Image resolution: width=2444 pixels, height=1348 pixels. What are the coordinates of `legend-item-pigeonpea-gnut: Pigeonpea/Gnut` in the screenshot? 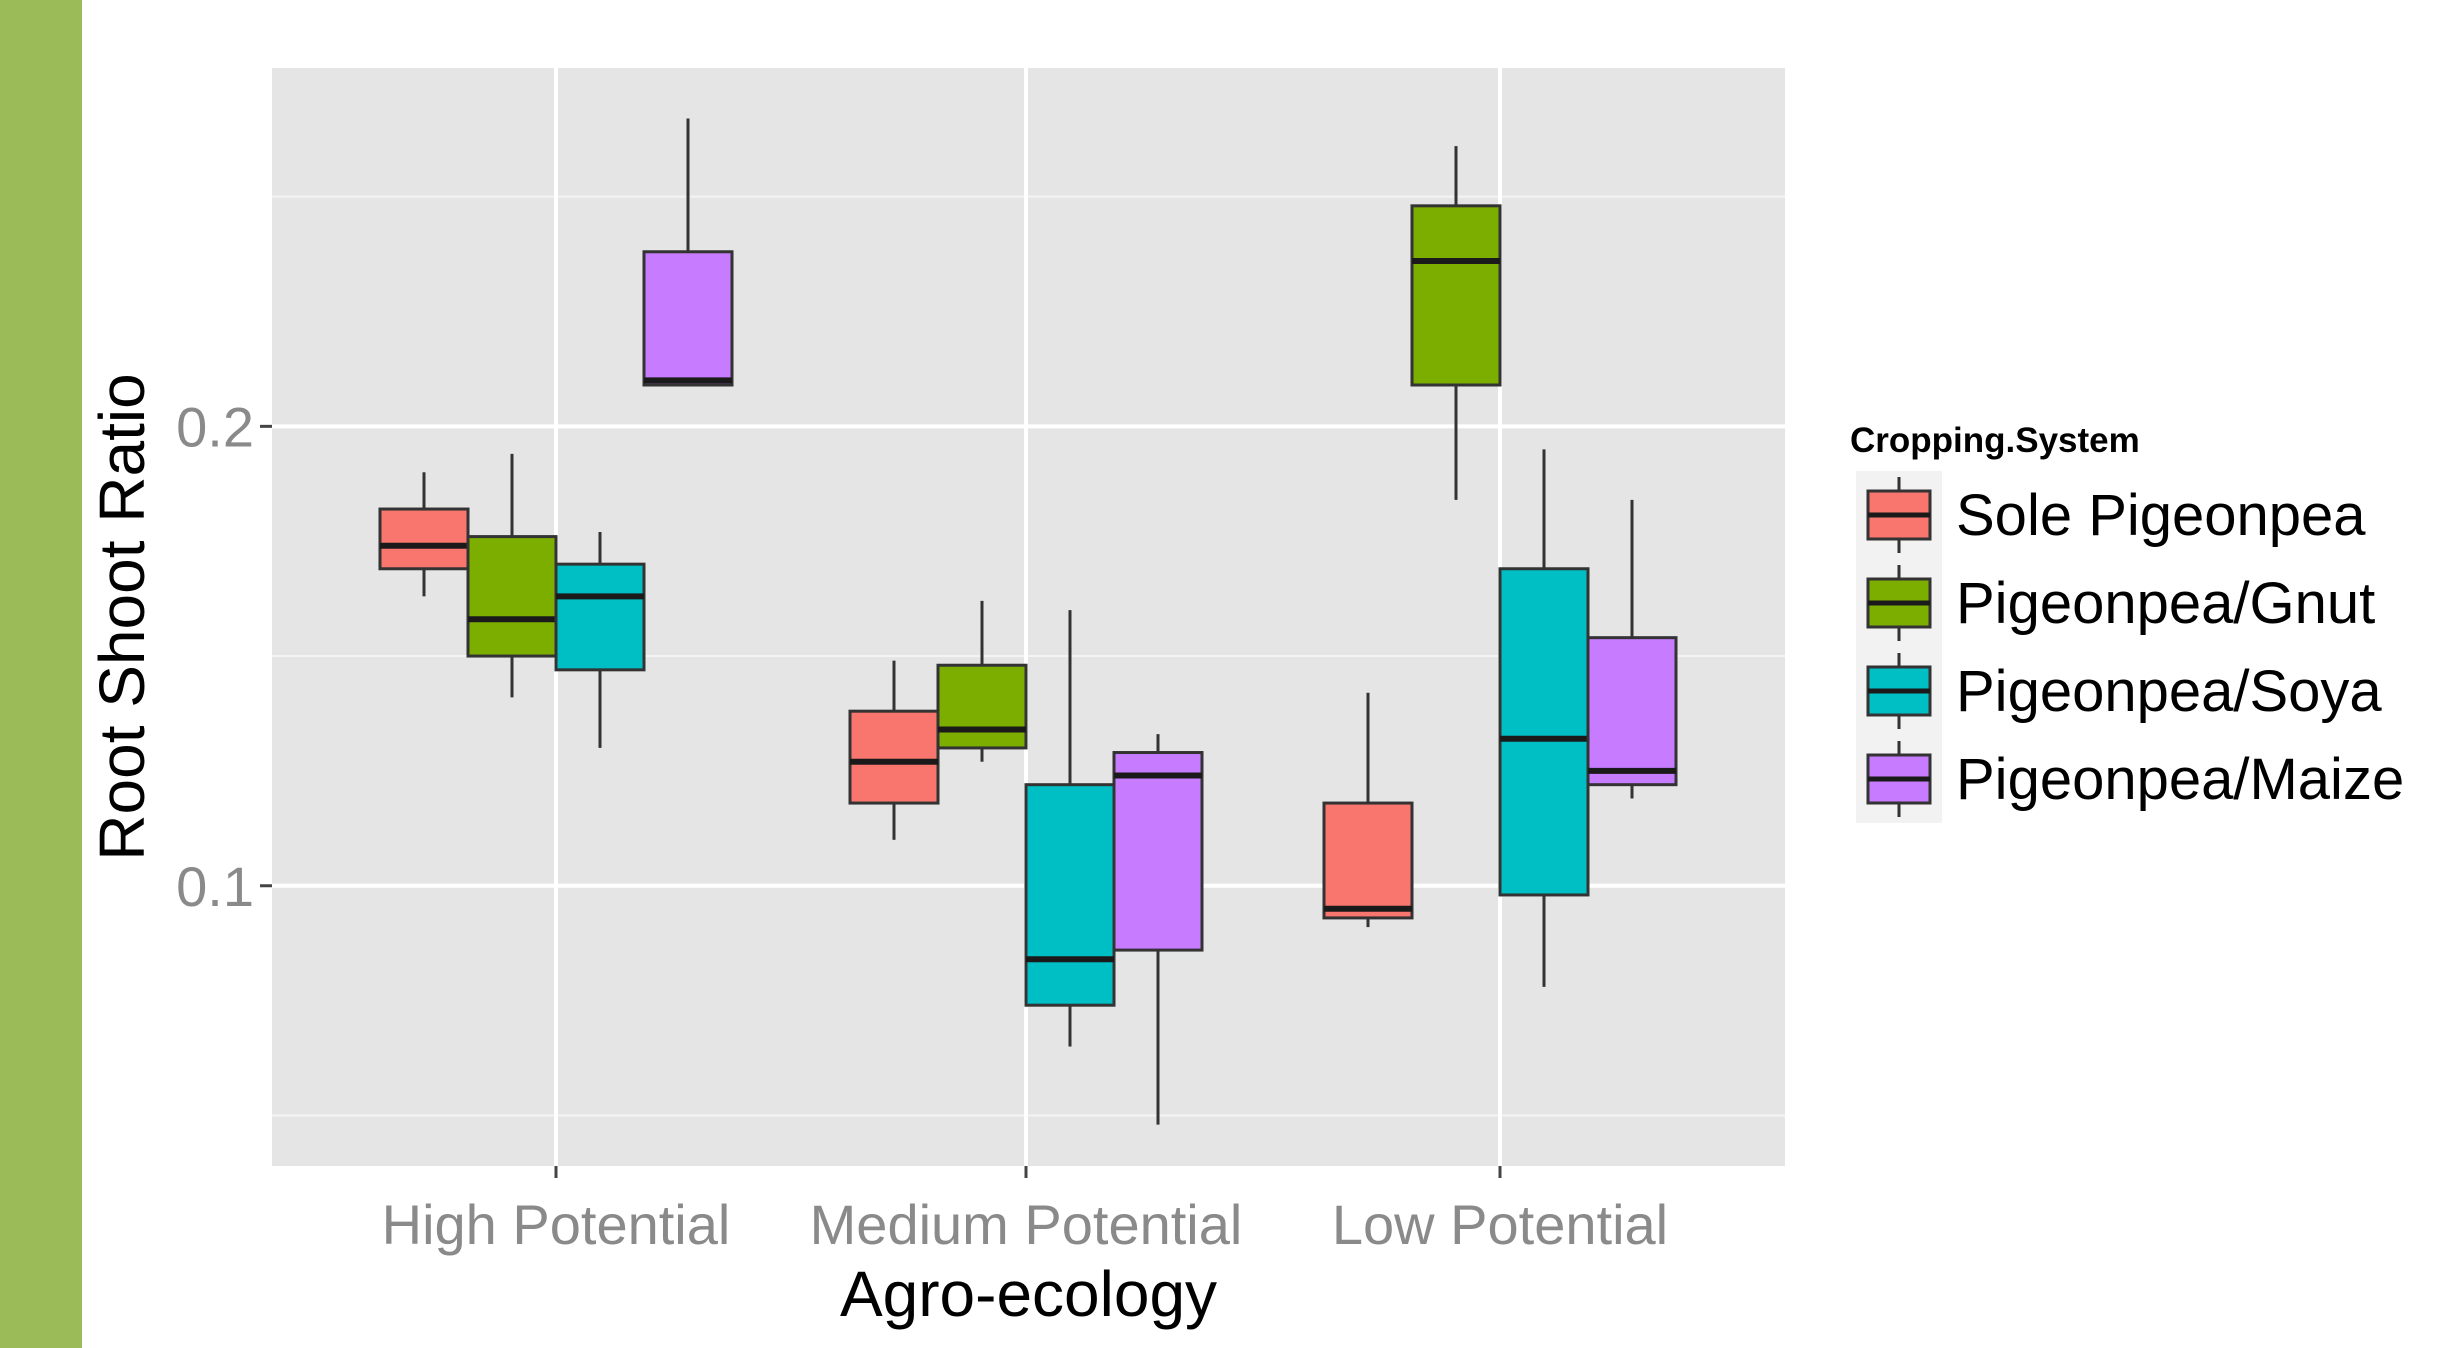 It's located at (2115, 603).